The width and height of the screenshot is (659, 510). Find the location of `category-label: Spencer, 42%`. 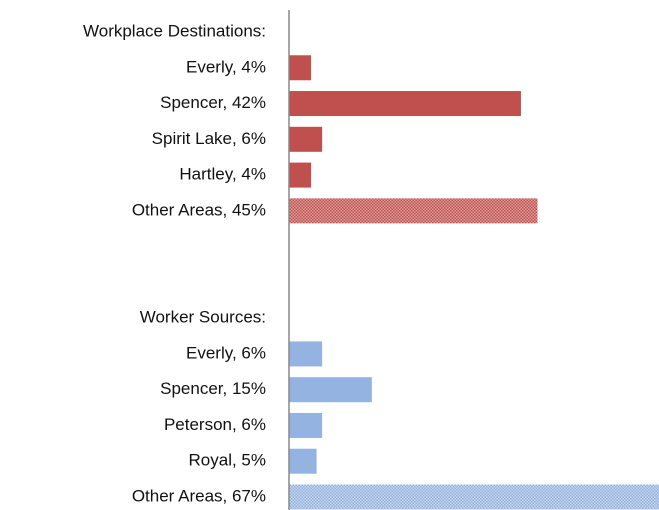

category-label: Spencer, 42% is located at coordinates (213, 102).